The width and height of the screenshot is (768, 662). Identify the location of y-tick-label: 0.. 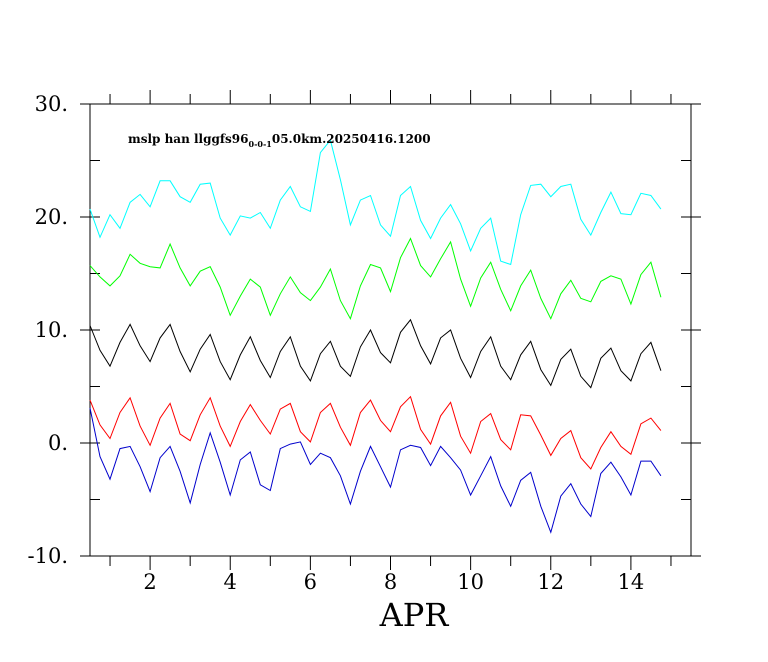
(58, 443).